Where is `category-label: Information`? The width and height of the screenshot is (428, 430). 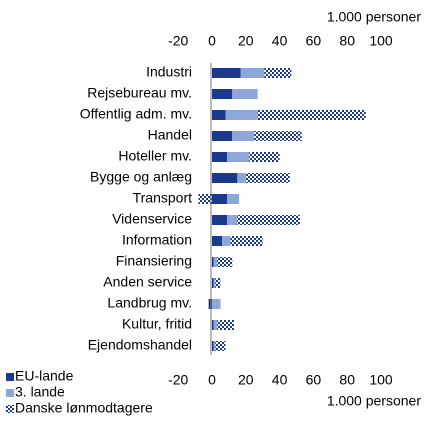
category-label: Information is located at coordinates (157, 240).